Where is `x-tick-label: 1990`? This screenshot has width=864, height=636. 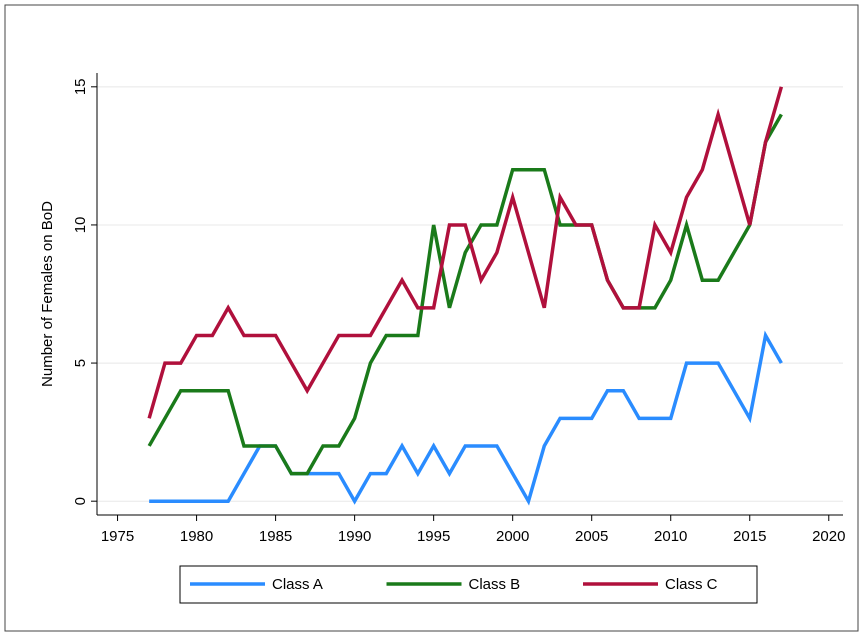 x-tick-label: 1990 is located at coordinates (354, 536).